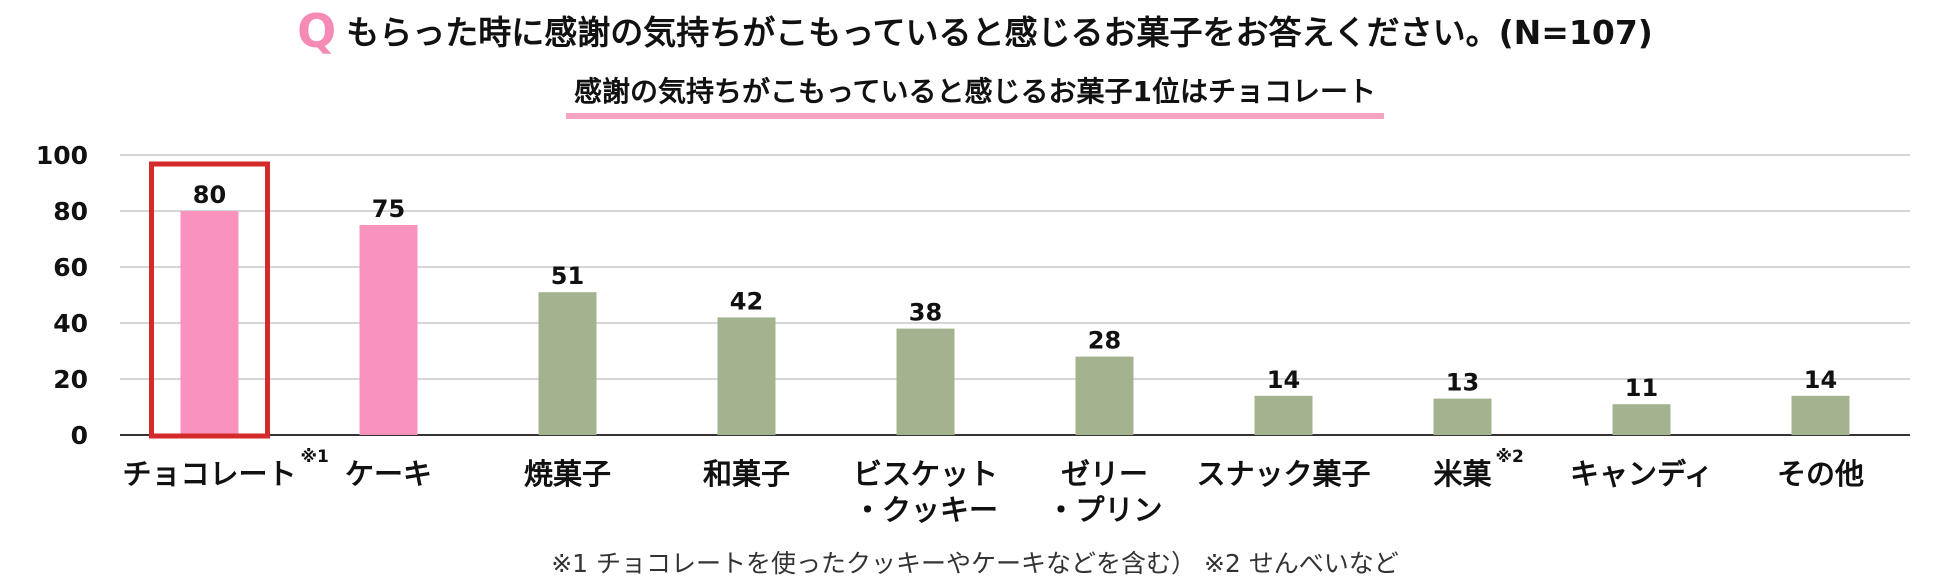 The width and height of the screenshot is (1950, 580). I want to click on category-label: 米菓, so click(1462, 474).